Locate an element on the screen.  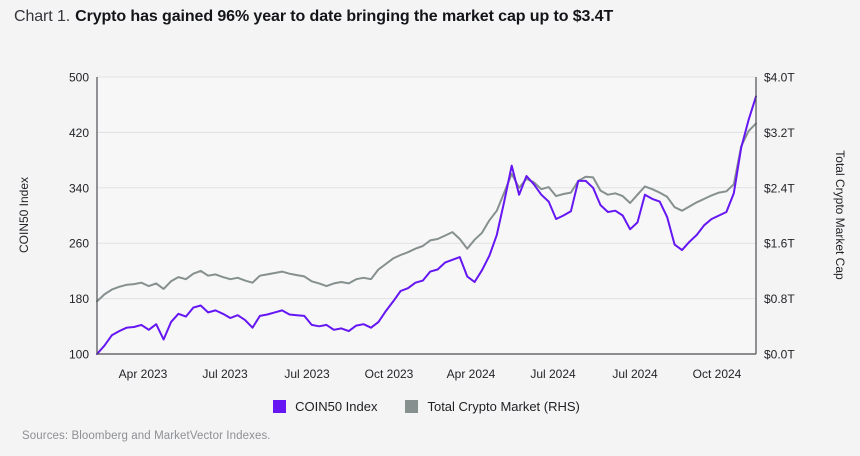
chart-legend: COIN50 Index Total Crypto Market (RHS) is located at coordinates (426, 406).